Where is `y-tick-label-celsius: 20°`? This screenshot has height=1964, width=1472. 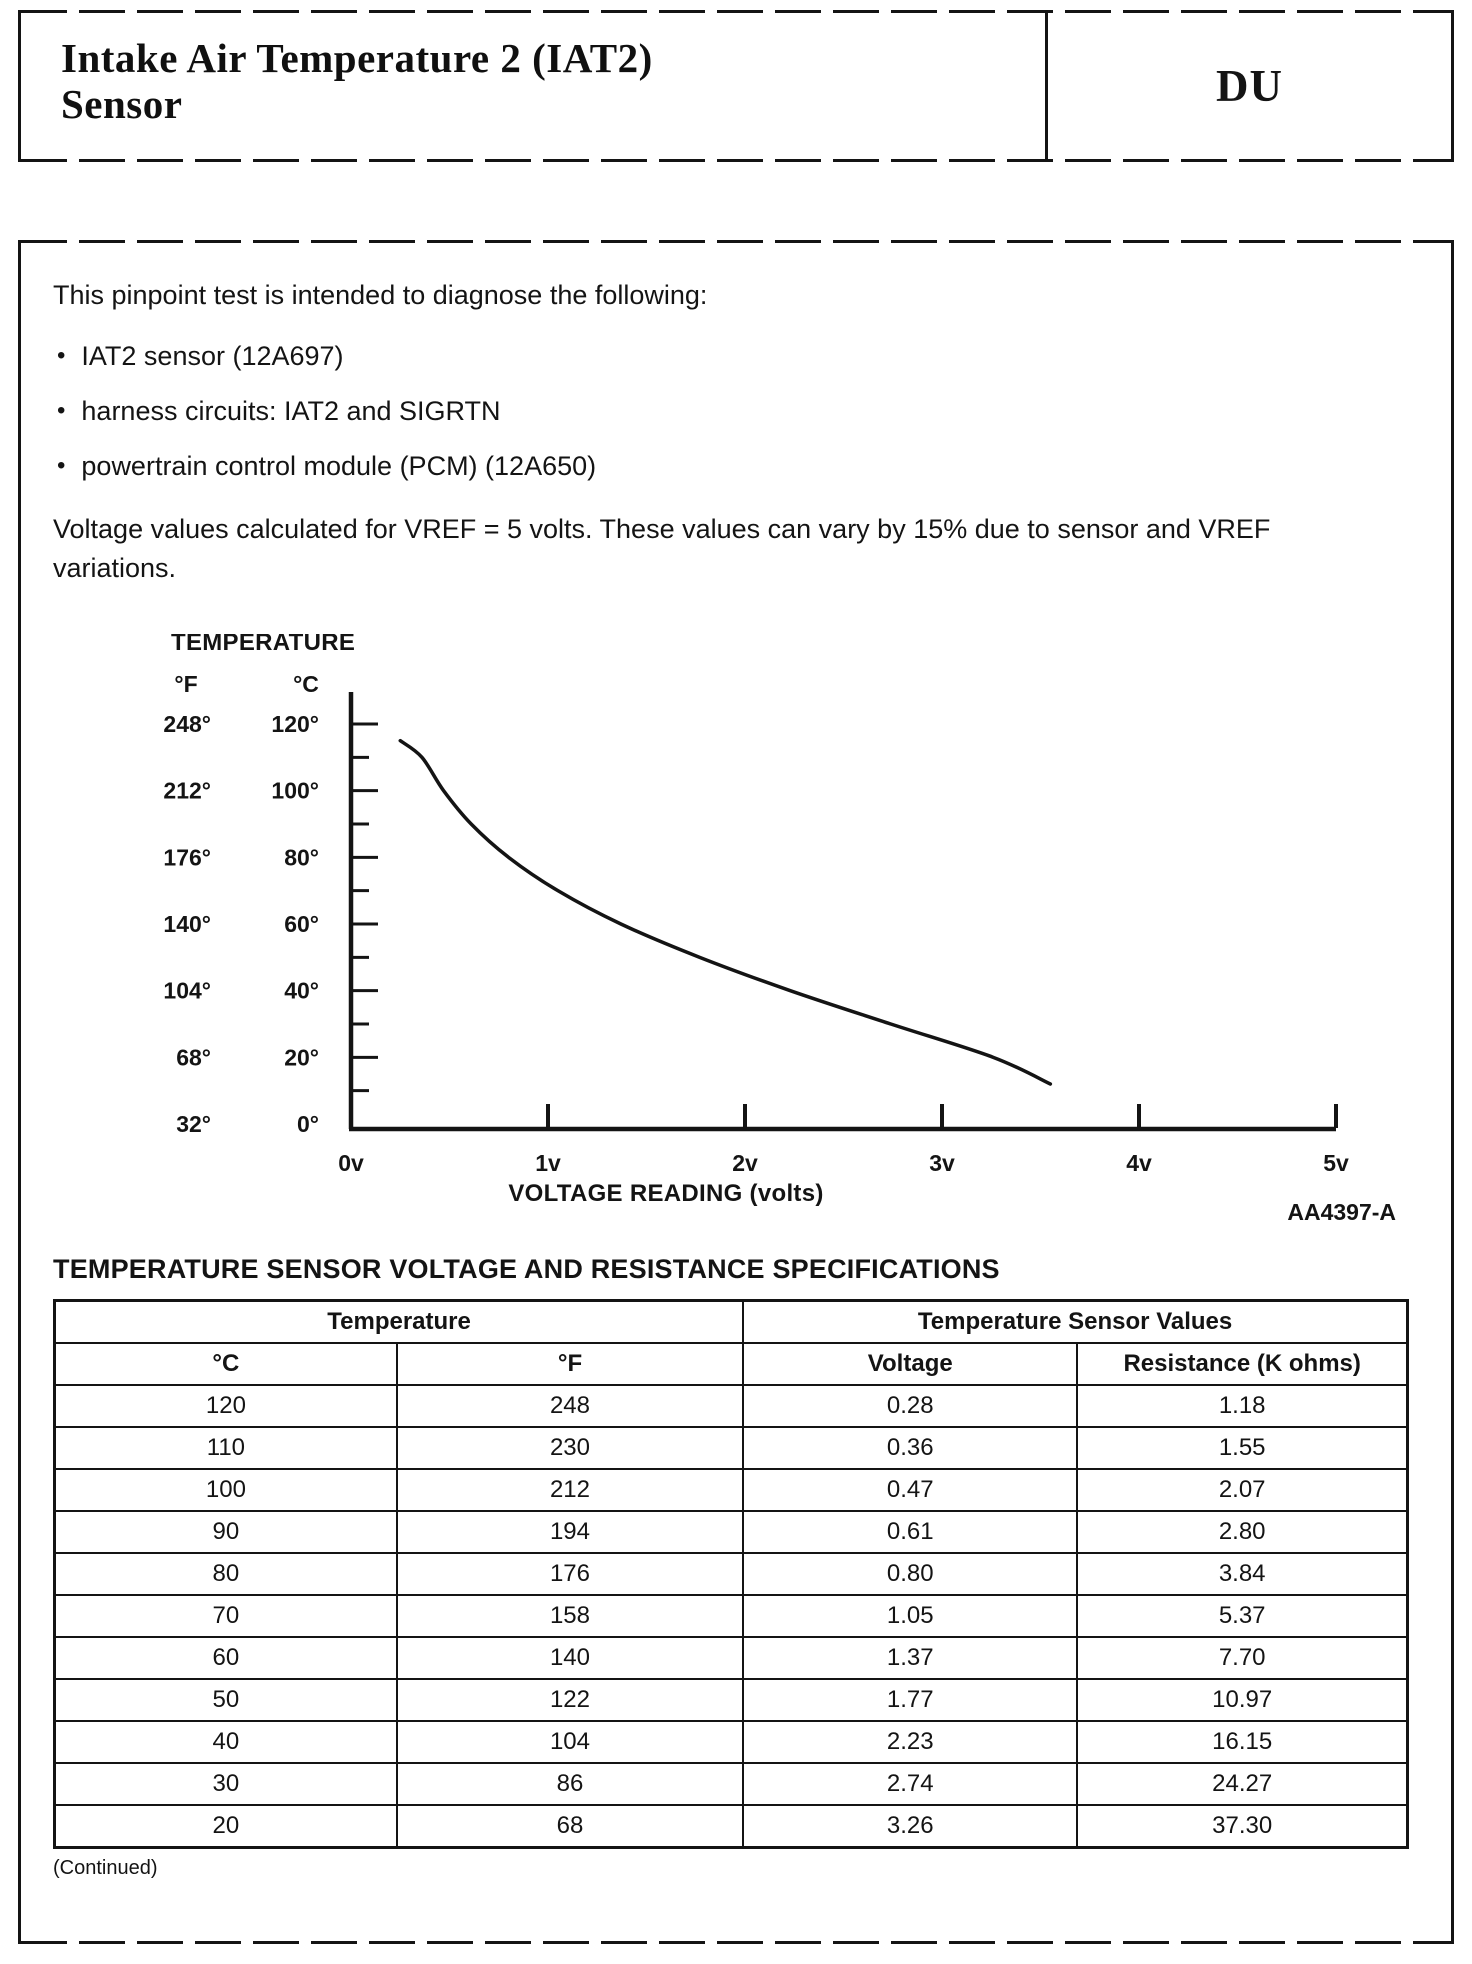 y-tick-label-celsius: 20° is located at coordinates (301, 1058).